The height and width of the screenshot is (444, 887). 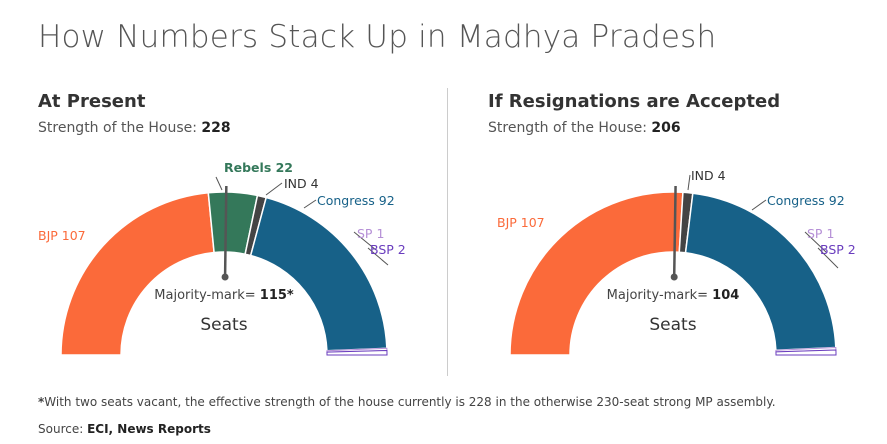 What do you see at coordinates (725, 295) in the screenshot?
I see `majority-mark-value: 104` at bounding box center [725, 295].